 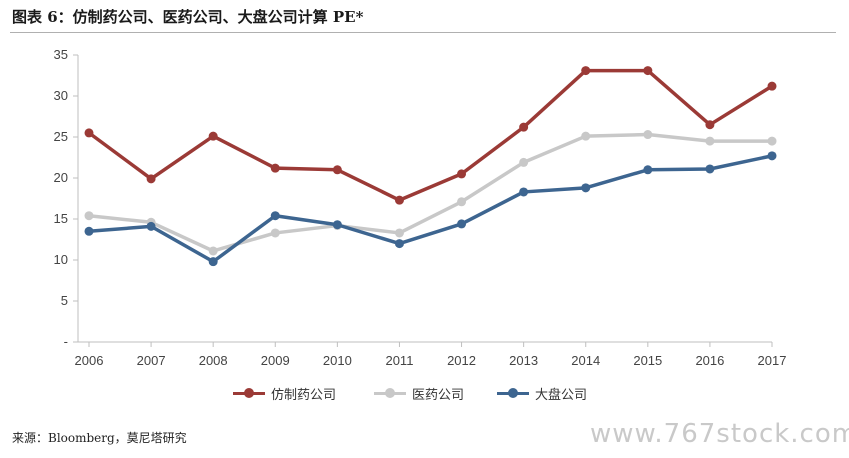 What do you see at coordinates (461, 360) in the screenshot?
I see `x-tick-label: 2012` at bounding box center [461, 360].